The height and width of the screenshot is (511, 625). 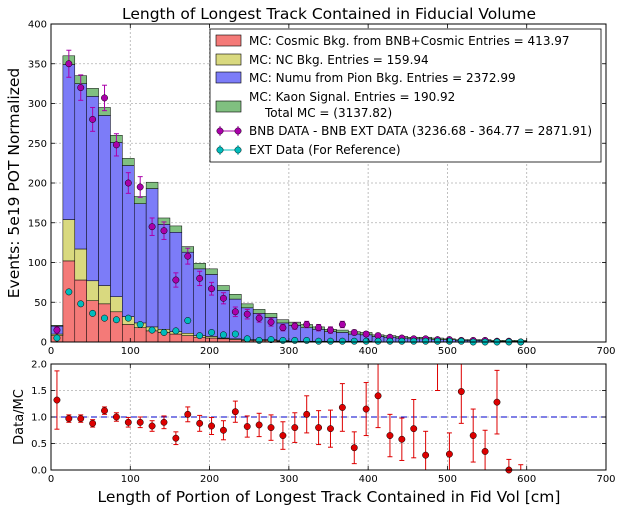 I want to click on legend-swatch-nc, so click(x=228, y=59).